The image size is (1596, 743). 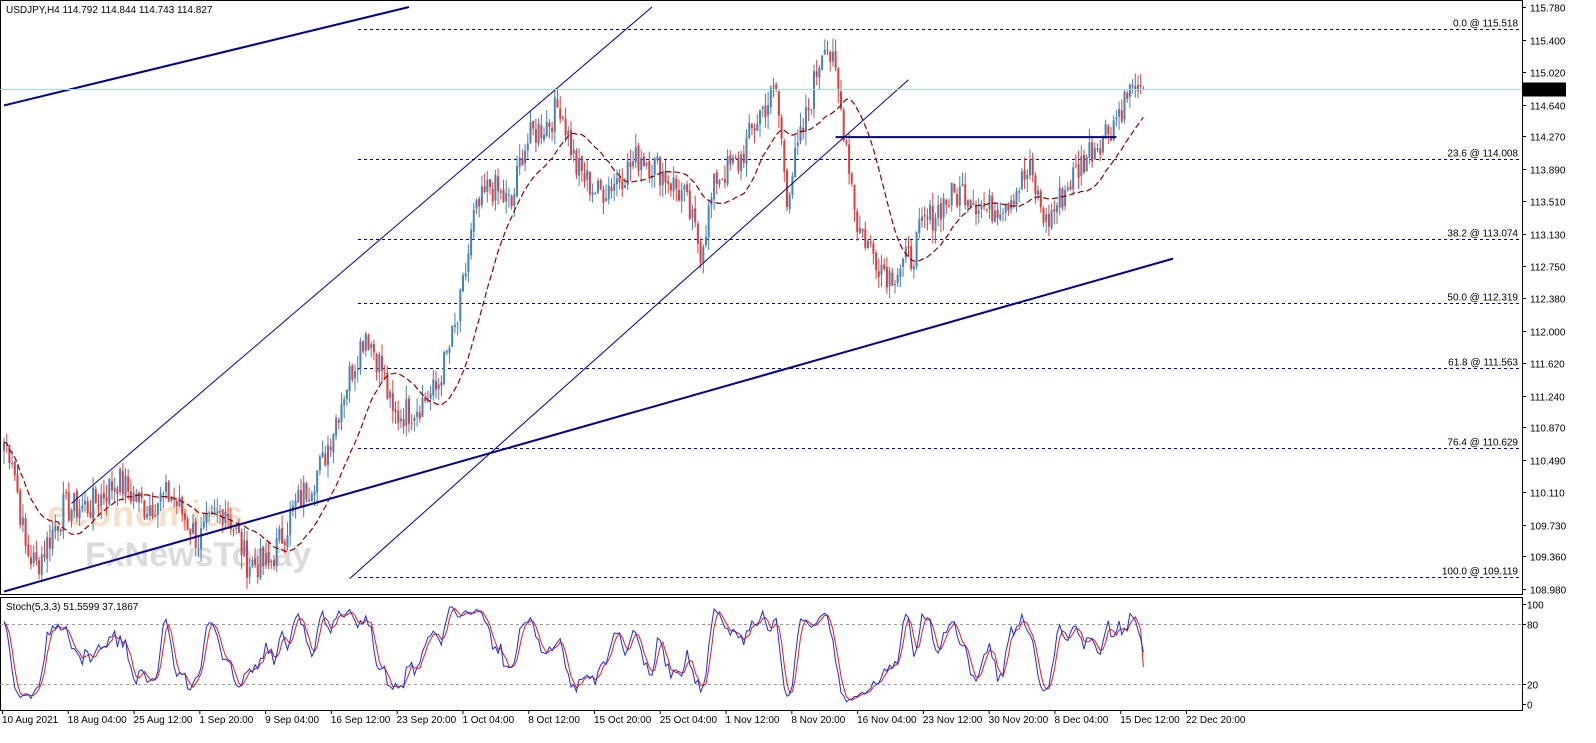 I want to click on y-tick-label: 110.110, so click(x=1547, y=494).